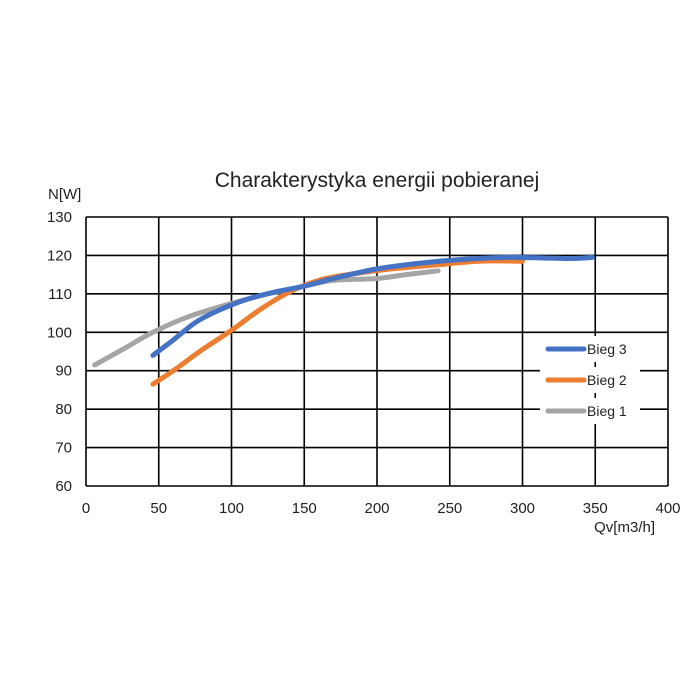 This screenshot has height=700, width=700. Describe the element at coordinates (63, 448) in the screenshot. I see `y-tick-label-1: 70` at that location.